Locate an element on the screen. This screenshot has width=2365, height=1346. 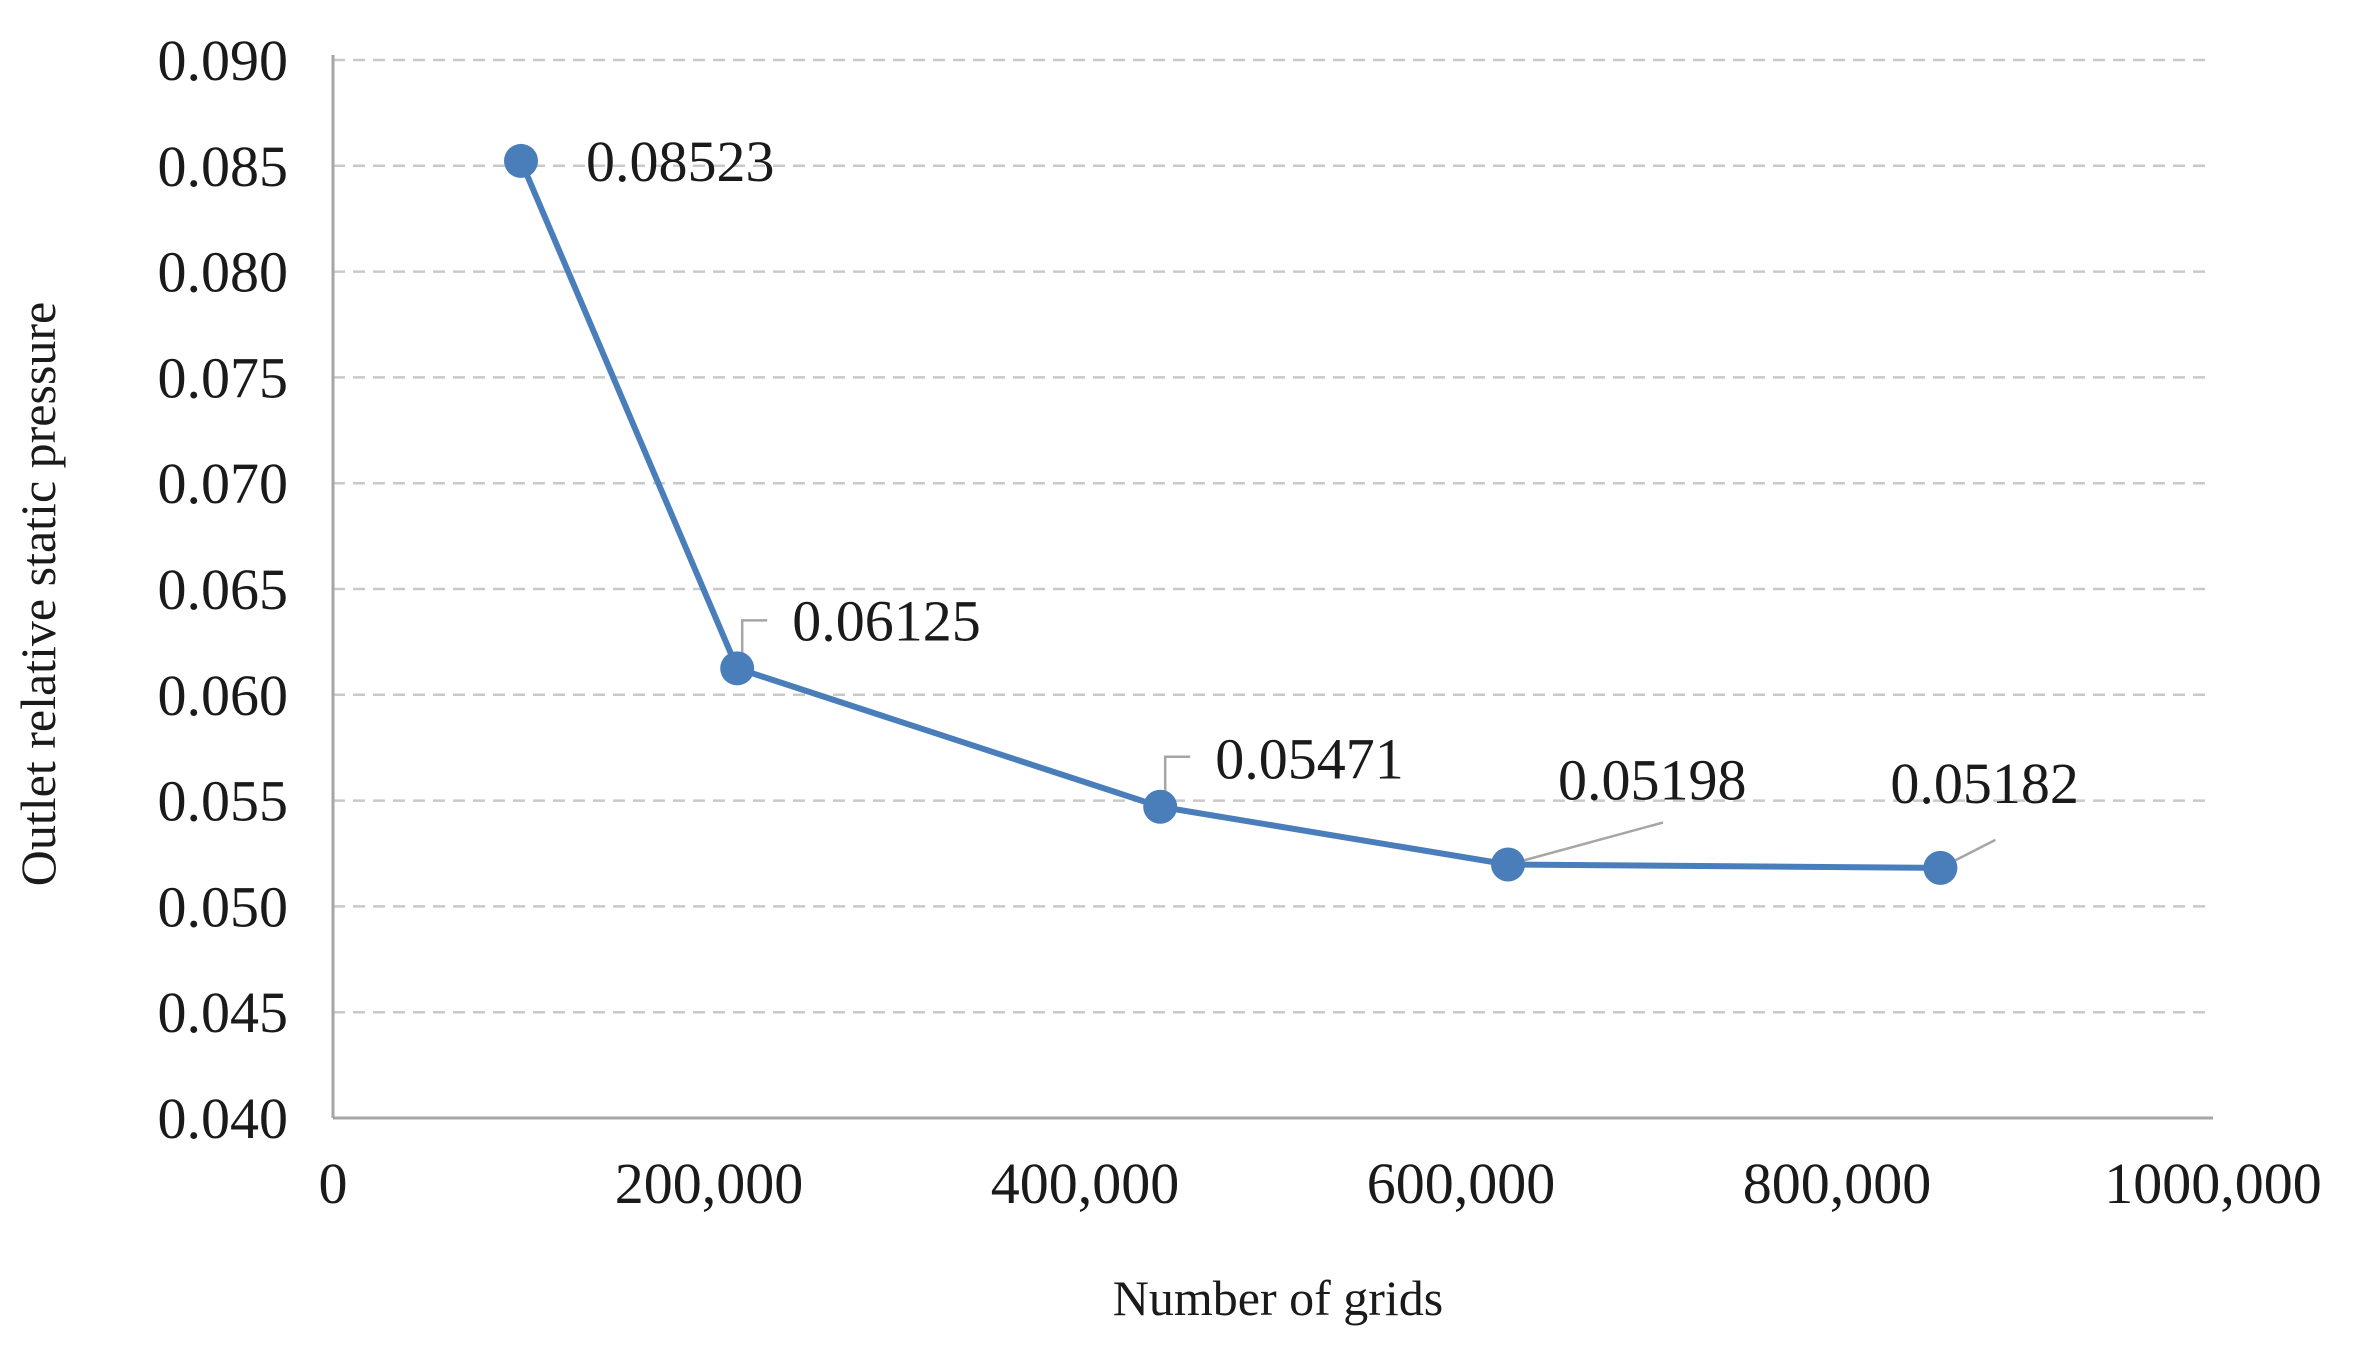
x-tick-label: 800,000 is located at coordinates (1837, 1183).